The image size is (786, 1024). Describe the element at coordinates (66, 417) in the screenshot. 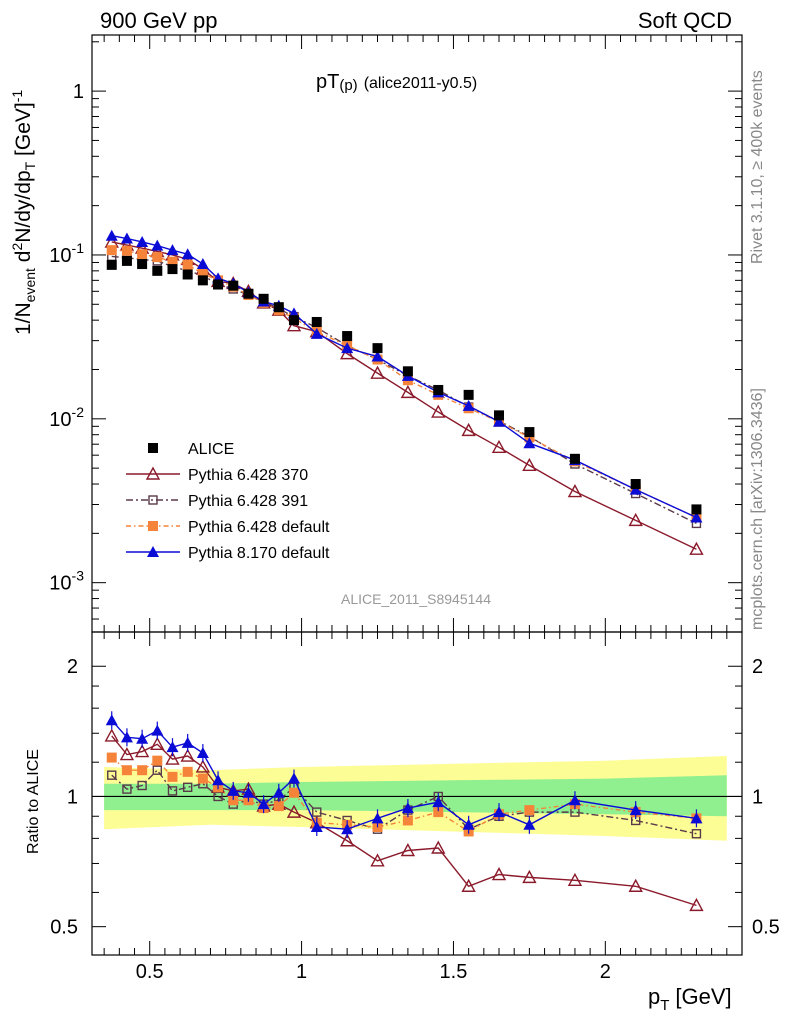

I see `y-tick-label-top: 10⁻²` at that location.